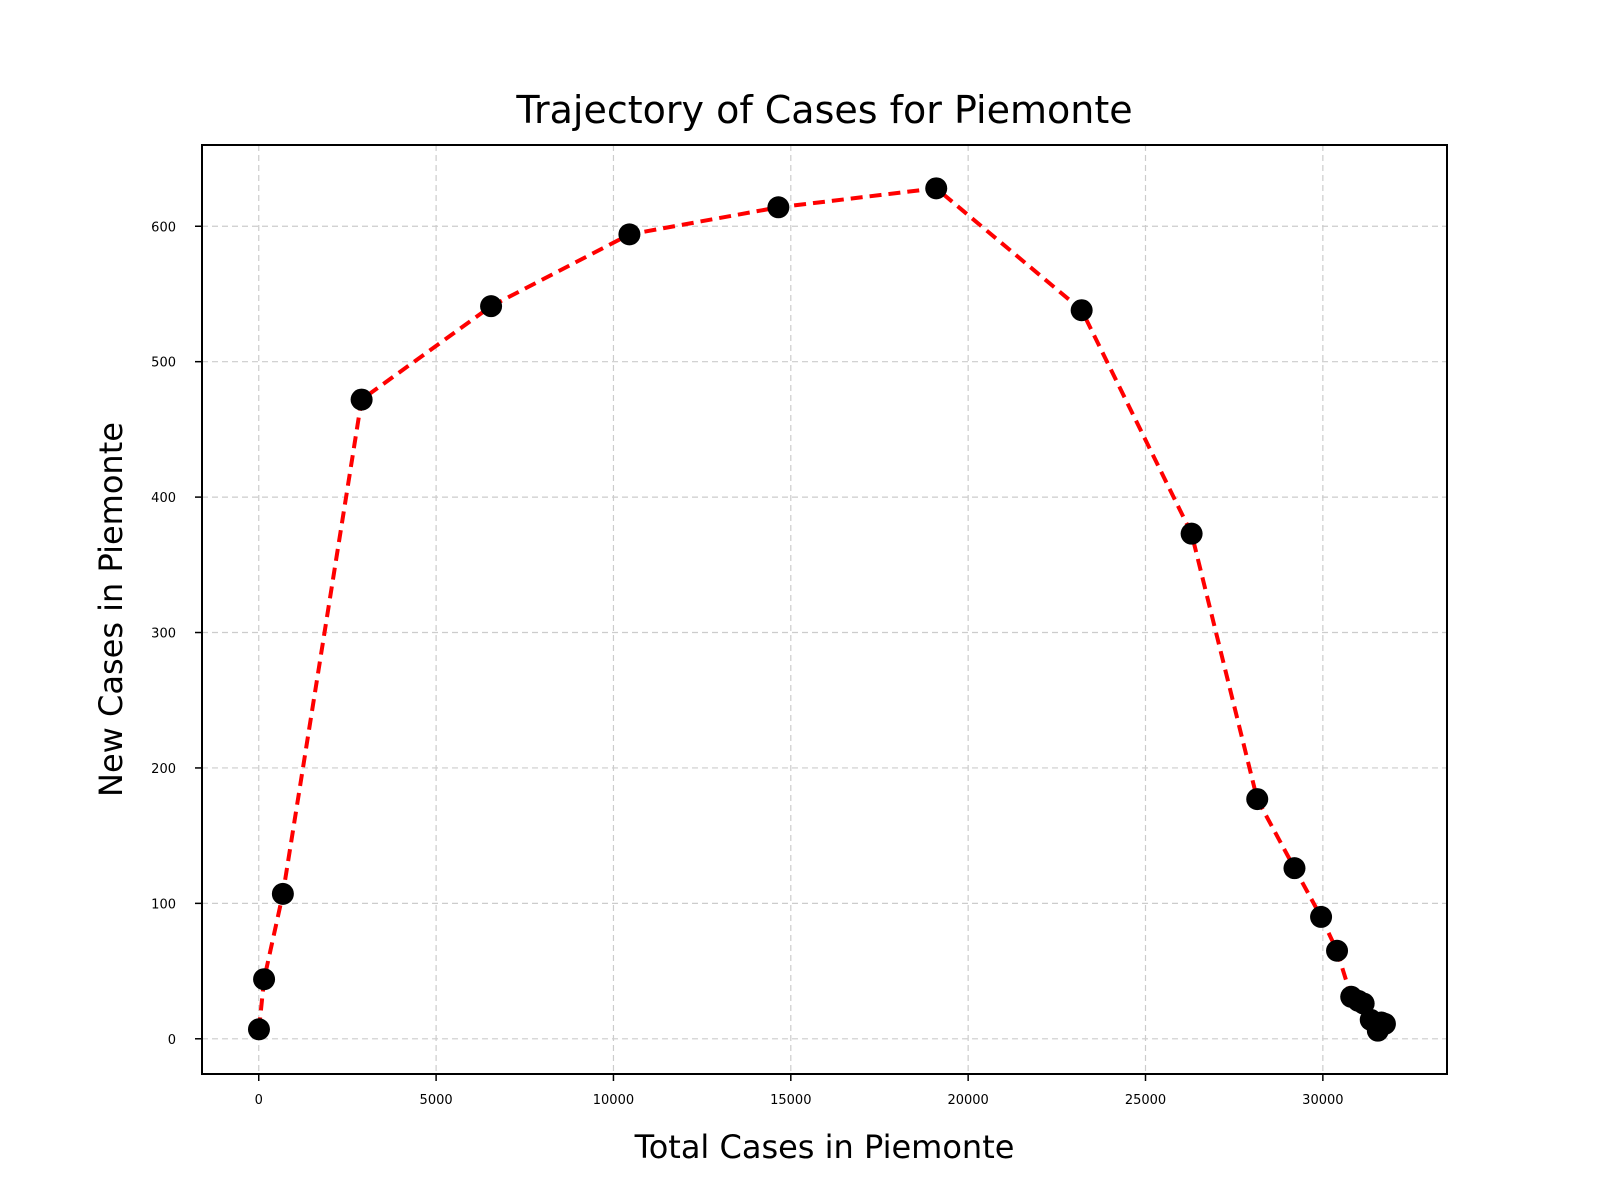  What do you see at coordinates (799, 1091) in the screenshot?
I see `x-axis-ticks: 0 5000 10000 15000 20000 25000 30000` at bounding box center [799, 1091].